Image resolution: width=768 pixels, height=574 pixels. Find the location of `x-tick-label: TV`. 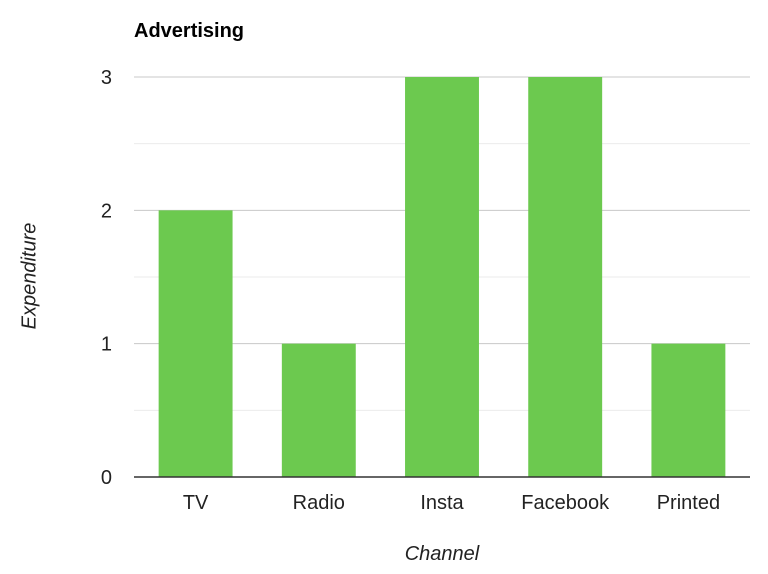

x-tick-label: TV is located at coordinates (196, 503).